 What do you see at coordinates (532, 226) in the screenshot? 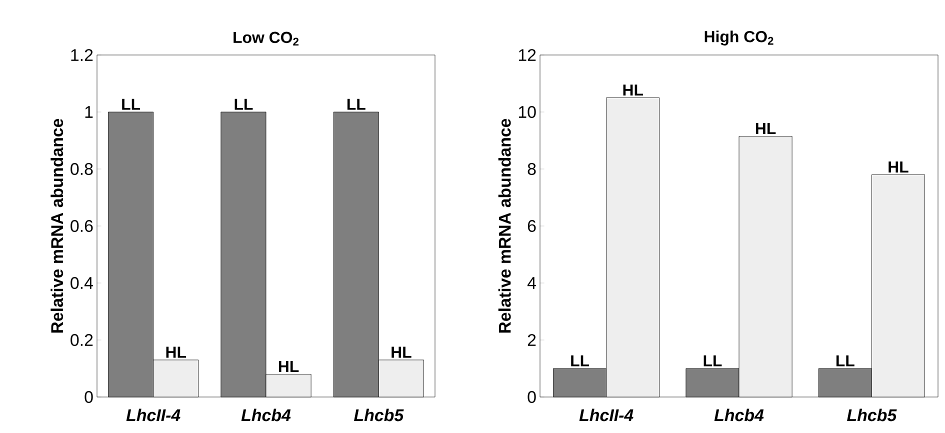
I see `y-tick-label: 6` at bounding box center [532, 226].